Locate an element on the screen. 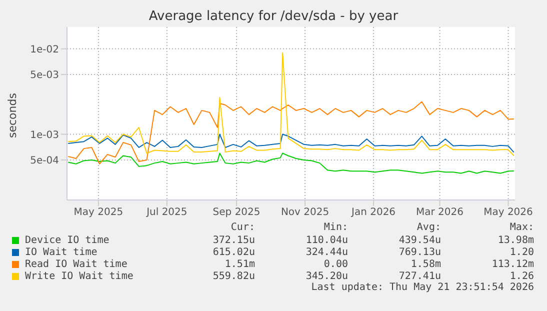 This screenshot has height=311, width=547. text: Cur: is located at coordinates (242, 228).